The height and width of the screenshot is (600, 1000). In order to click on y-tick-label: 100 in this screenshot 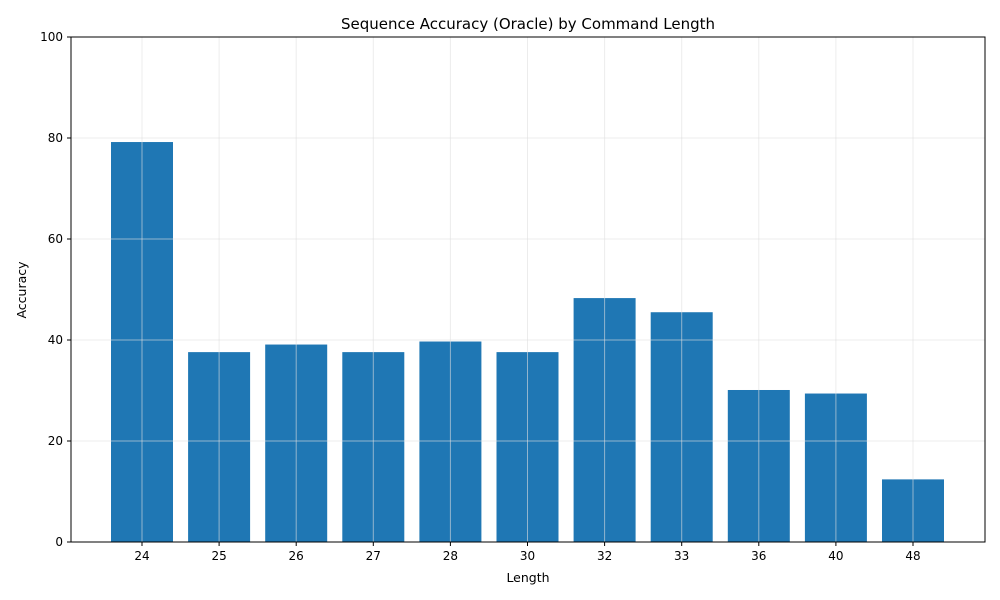, I will do `click(51, 37)`.